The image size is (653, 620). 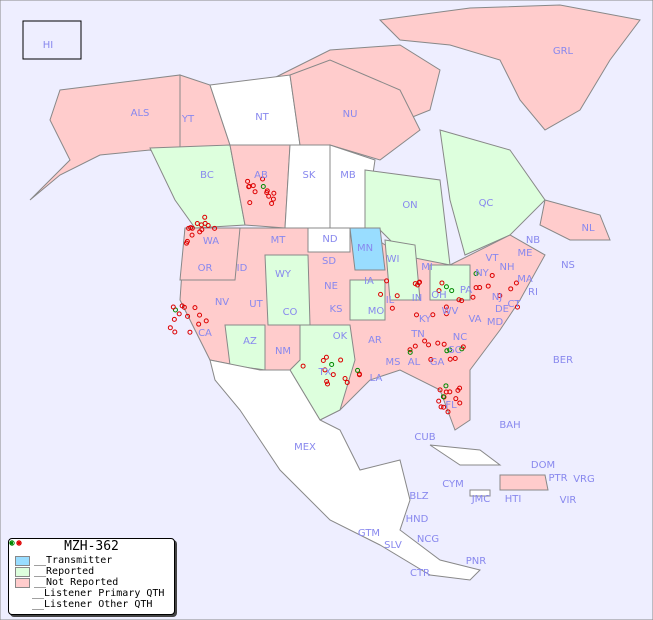 What do you see at coordinates (420, 573) in the screenshot?
I see `region-label-ctr: CTR` at bounding box center [420, 573].